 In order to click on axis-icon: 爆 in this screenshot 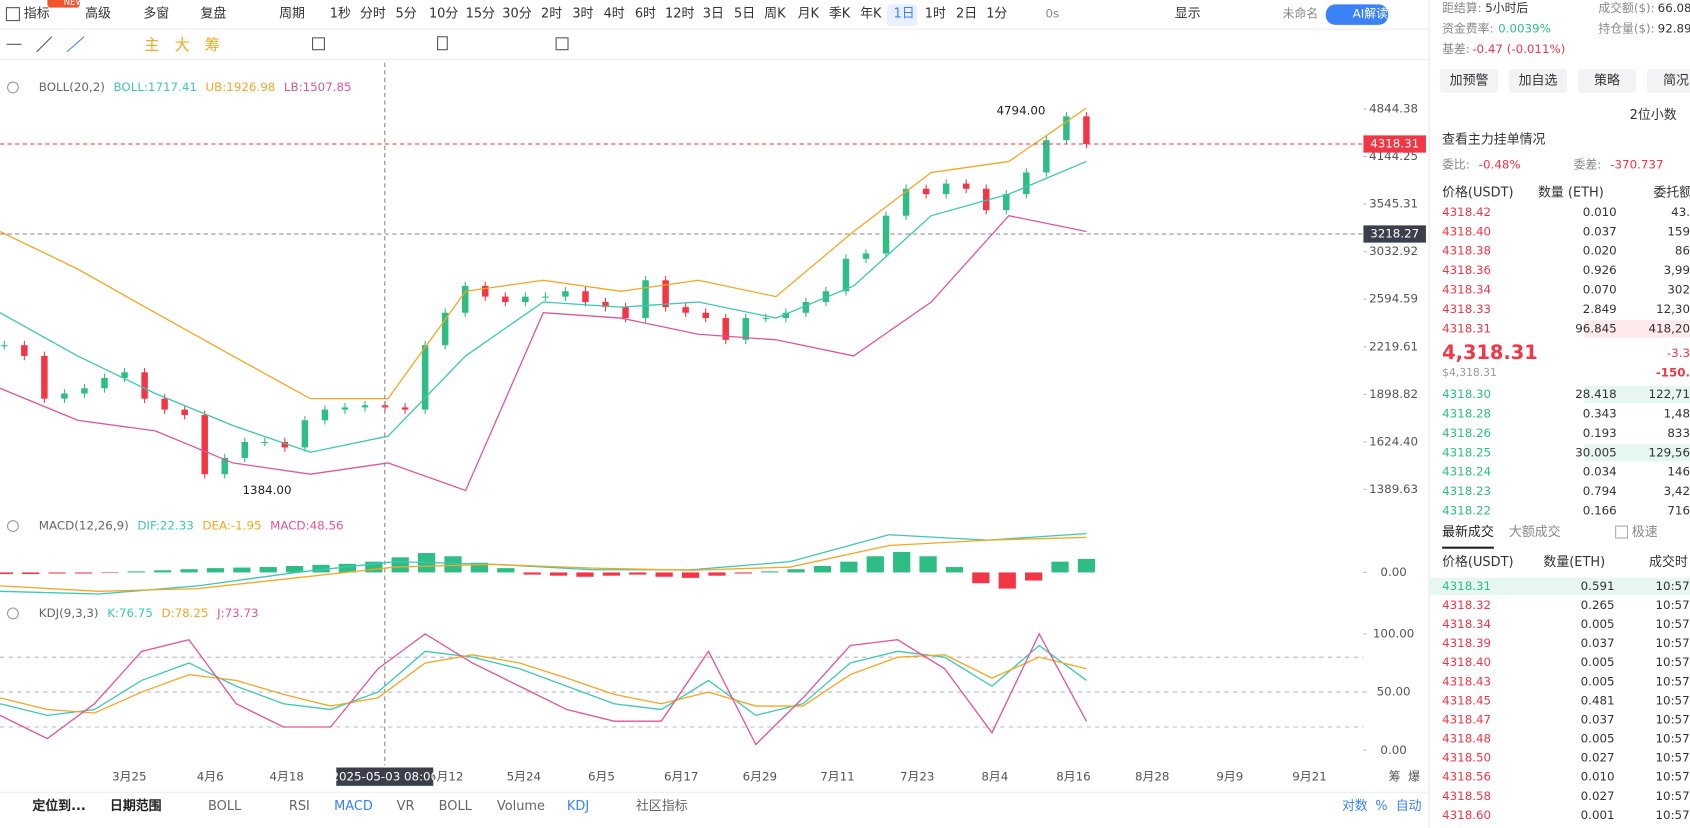, I will do `click(1414, 777)`.